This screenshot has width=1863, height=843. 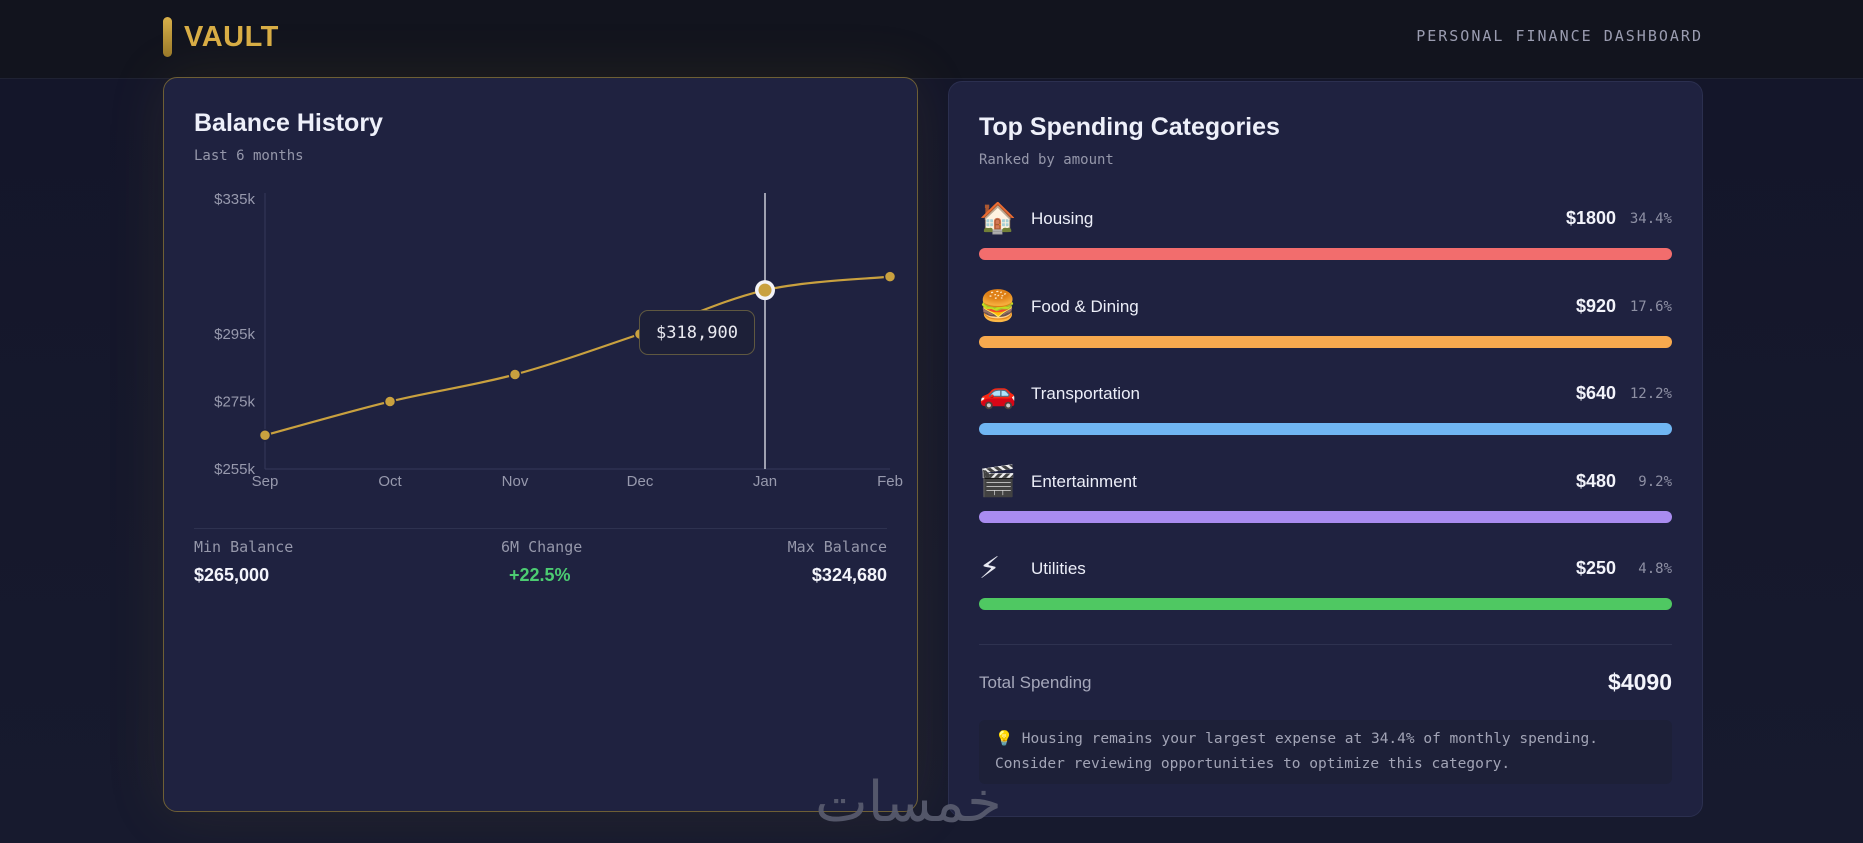 I want to click on category-amount: $1800, so click(x=1590, y=218).